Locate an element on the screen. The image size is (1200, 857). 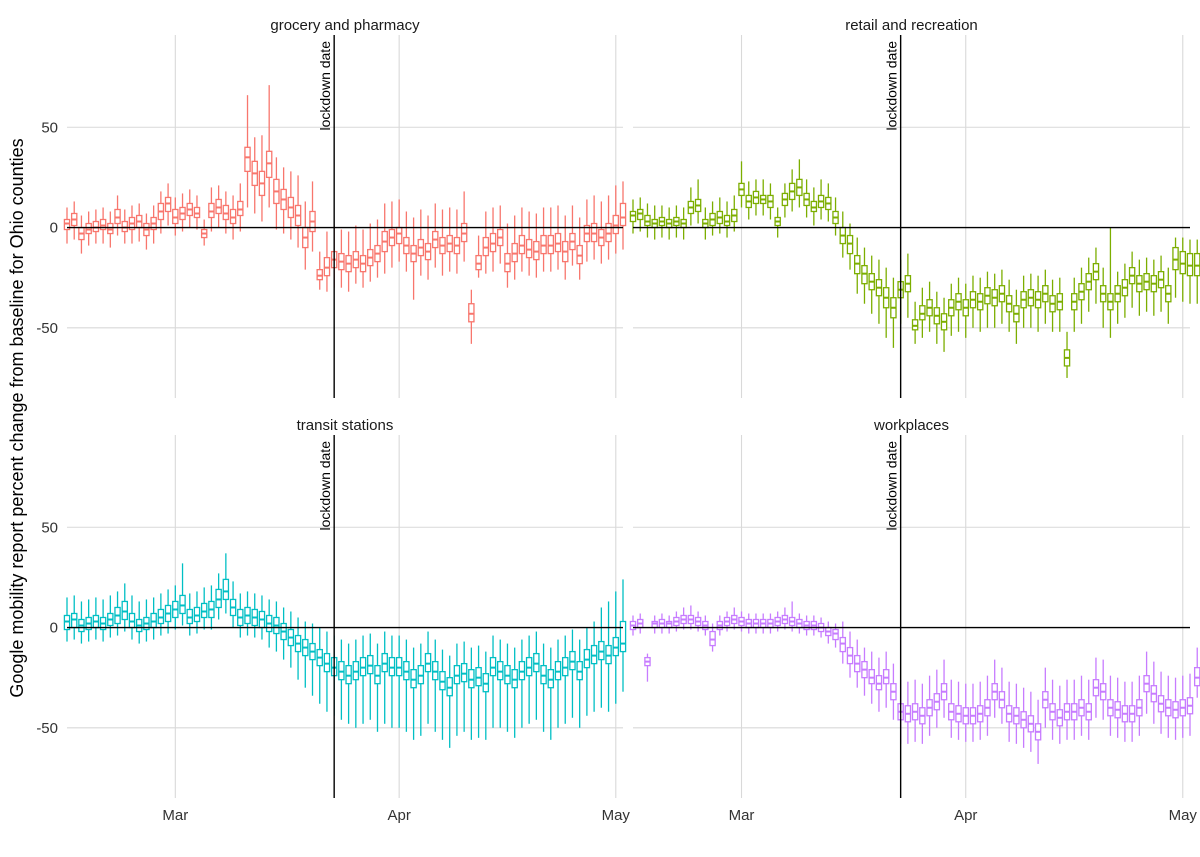
y-tick-label: 50 is located at coordinates (49, 527).